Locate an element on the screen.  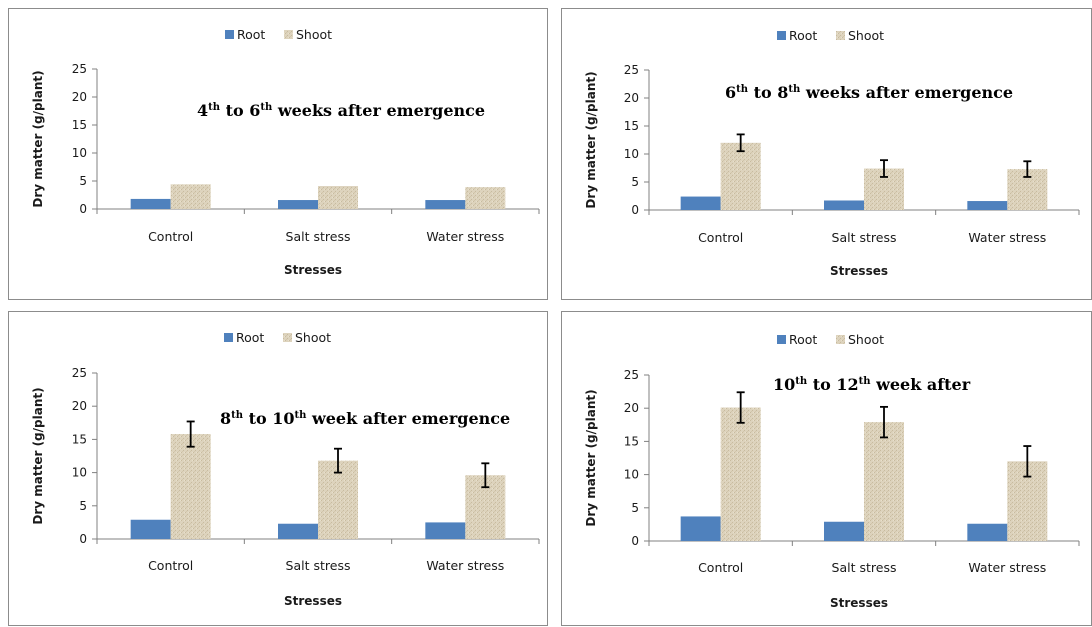
chart-annotation: 6th to 8th weeks after emergence is located at coordinates (869, 92).